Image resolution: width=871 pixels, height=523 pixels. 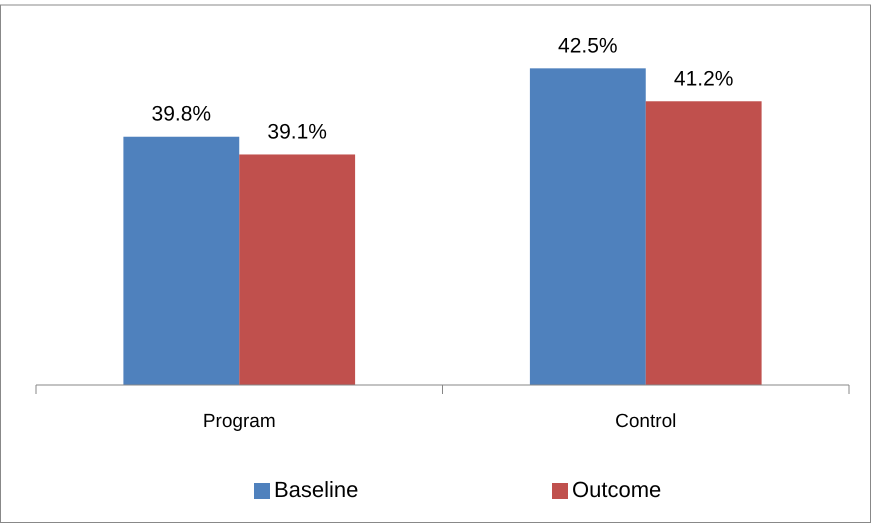 What do you see at coordinates (645, 421) in the screenshot?
I see `x-tick-label: Control` at bounding box center [645, 421].